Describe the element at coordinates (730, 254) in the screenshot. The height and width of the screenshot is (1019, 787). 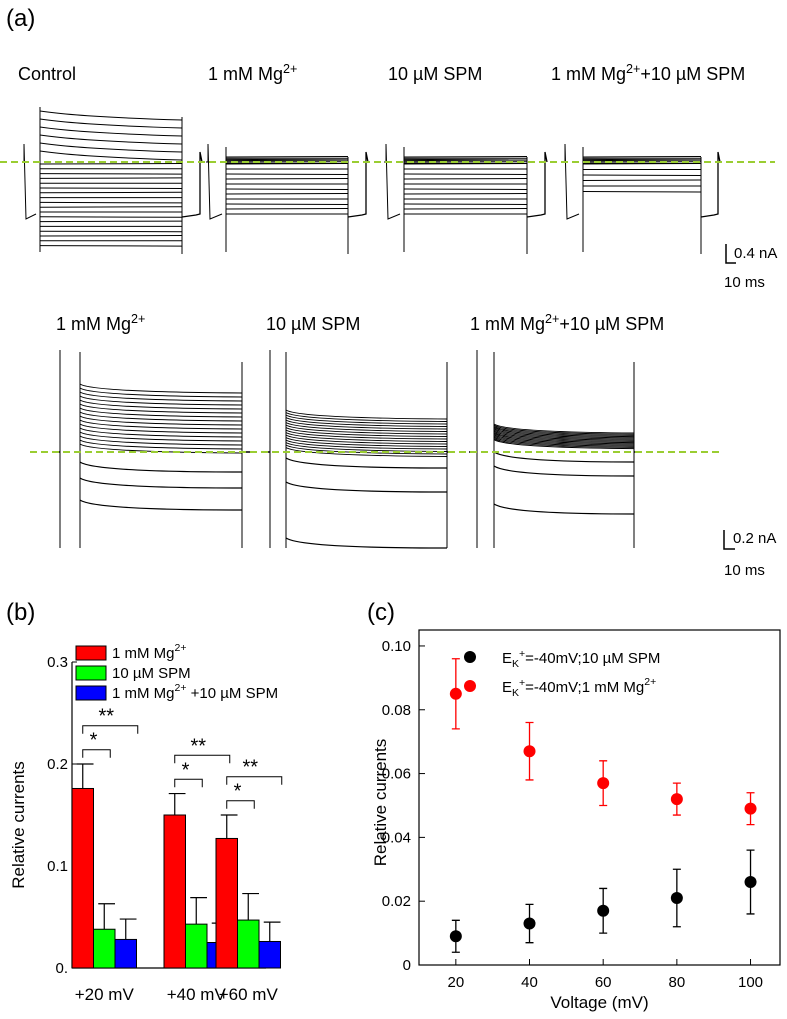
I see `scale-bar-top` at that location.